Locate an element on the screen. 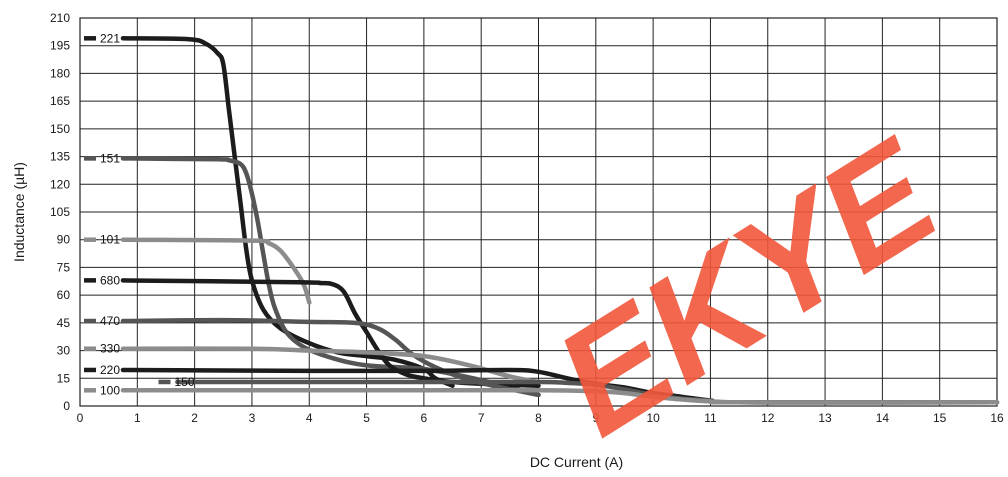 This screenshot has width=1008, height=477. y-tick-label: 165 is located at coordinates (60, 101).